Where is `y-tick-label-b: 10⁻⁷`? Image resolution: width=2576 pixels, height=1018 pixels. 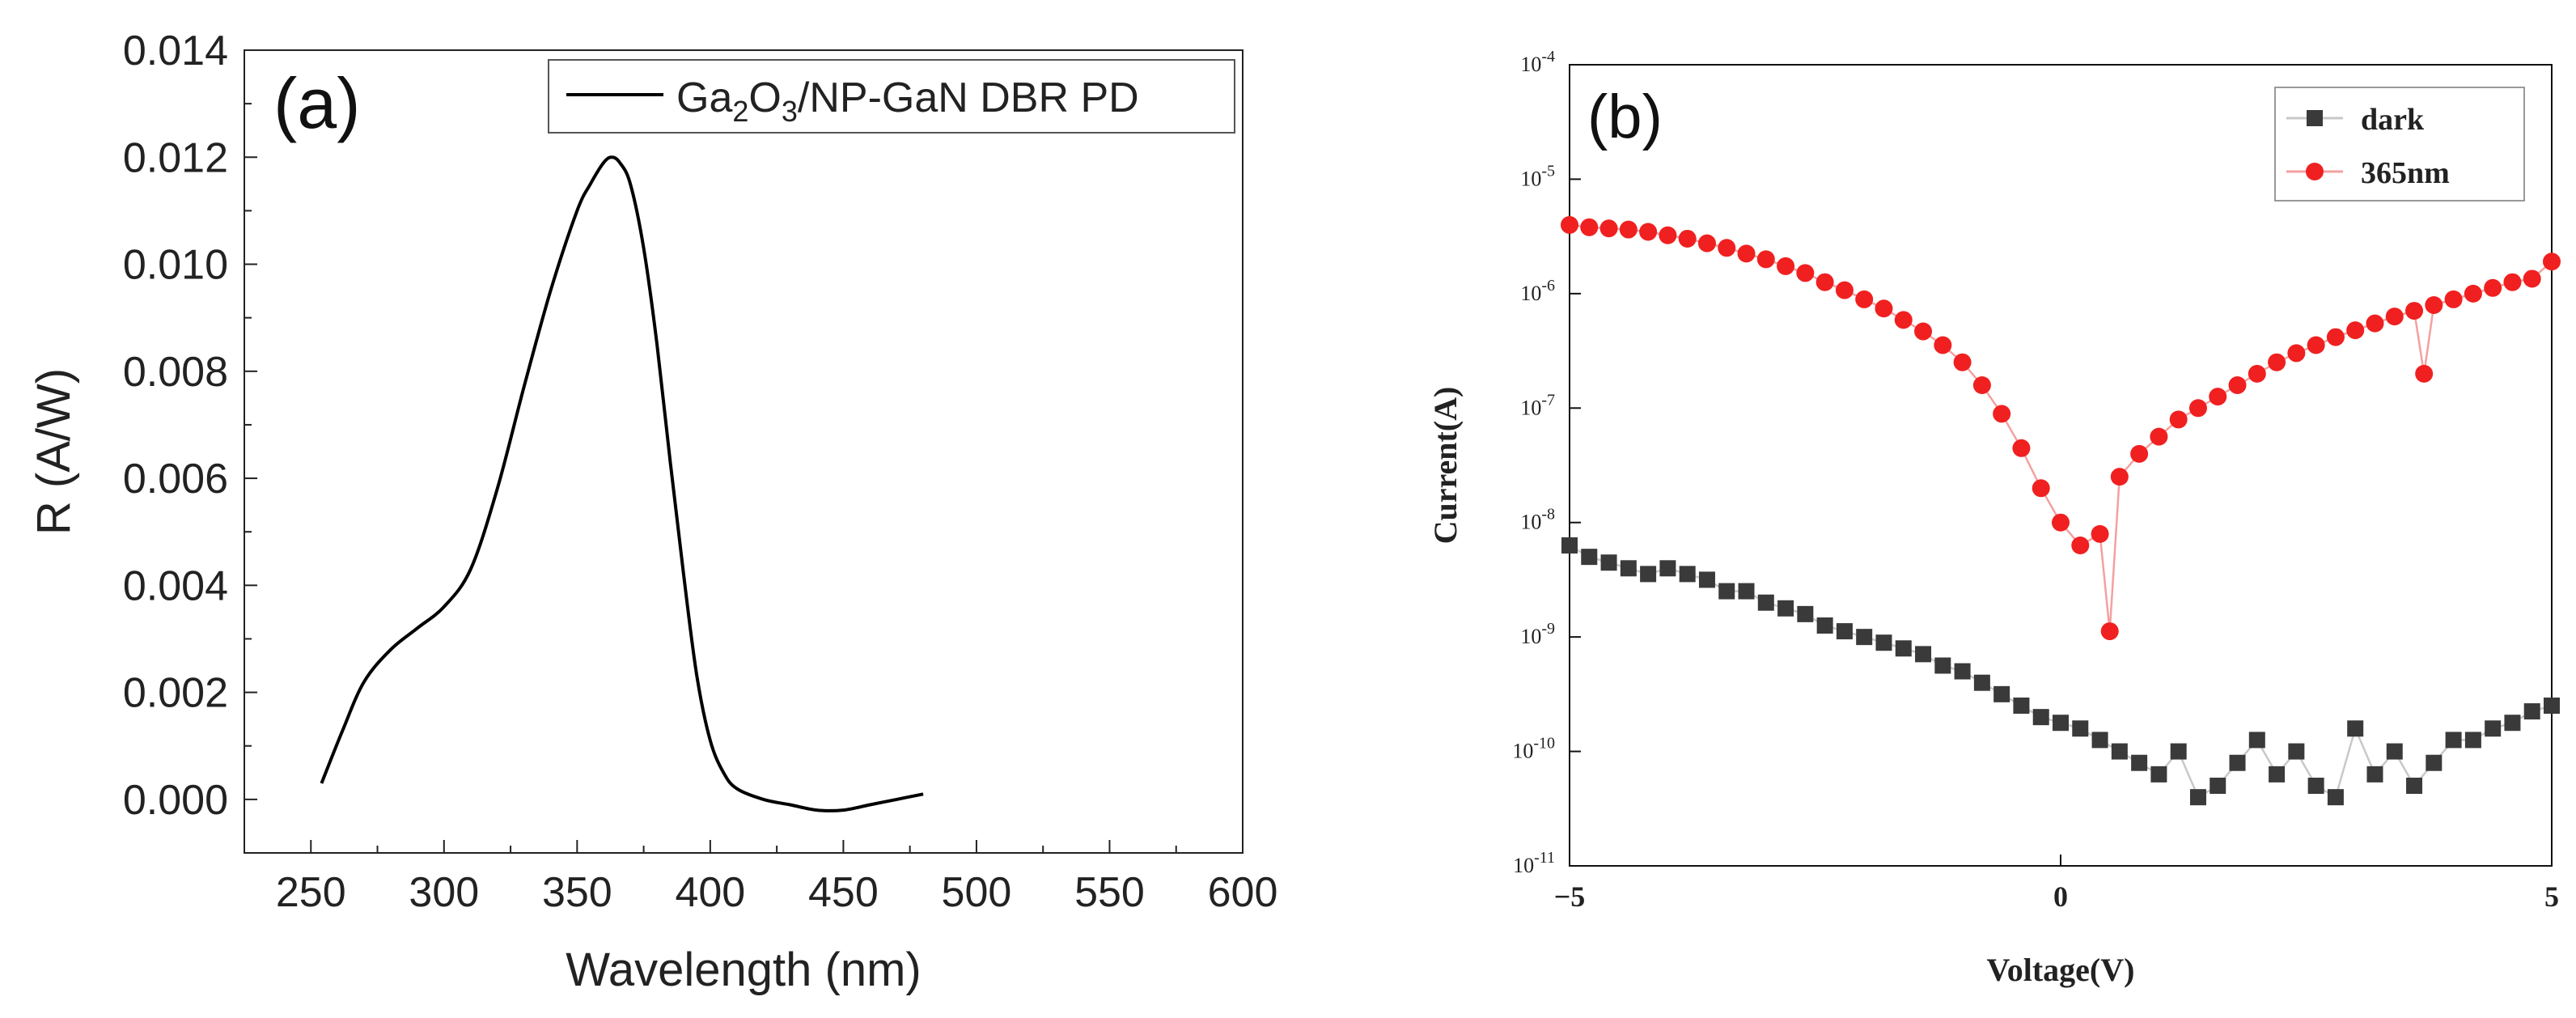 y-tick-label-b: 10⁻⁷ is located at coordinates (1537, 405).